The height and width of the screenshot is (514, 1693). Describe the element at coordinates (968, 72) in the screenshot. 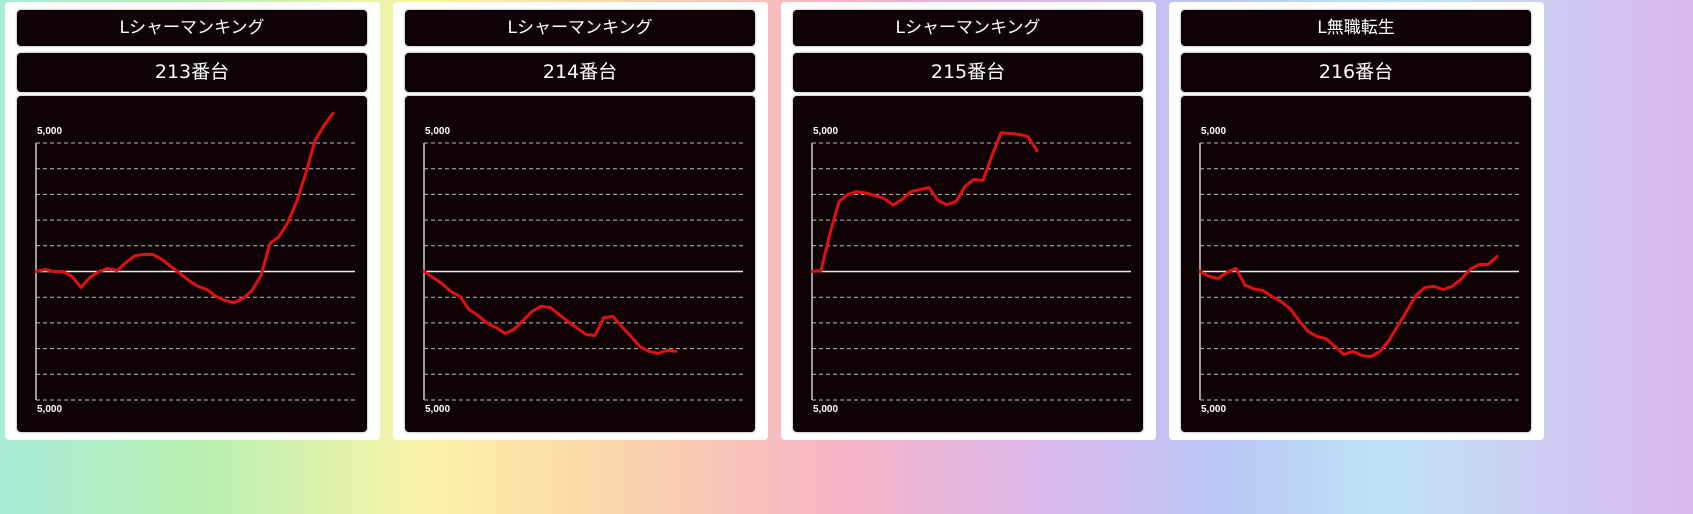

I see `machine-number: 215番台` at that location.